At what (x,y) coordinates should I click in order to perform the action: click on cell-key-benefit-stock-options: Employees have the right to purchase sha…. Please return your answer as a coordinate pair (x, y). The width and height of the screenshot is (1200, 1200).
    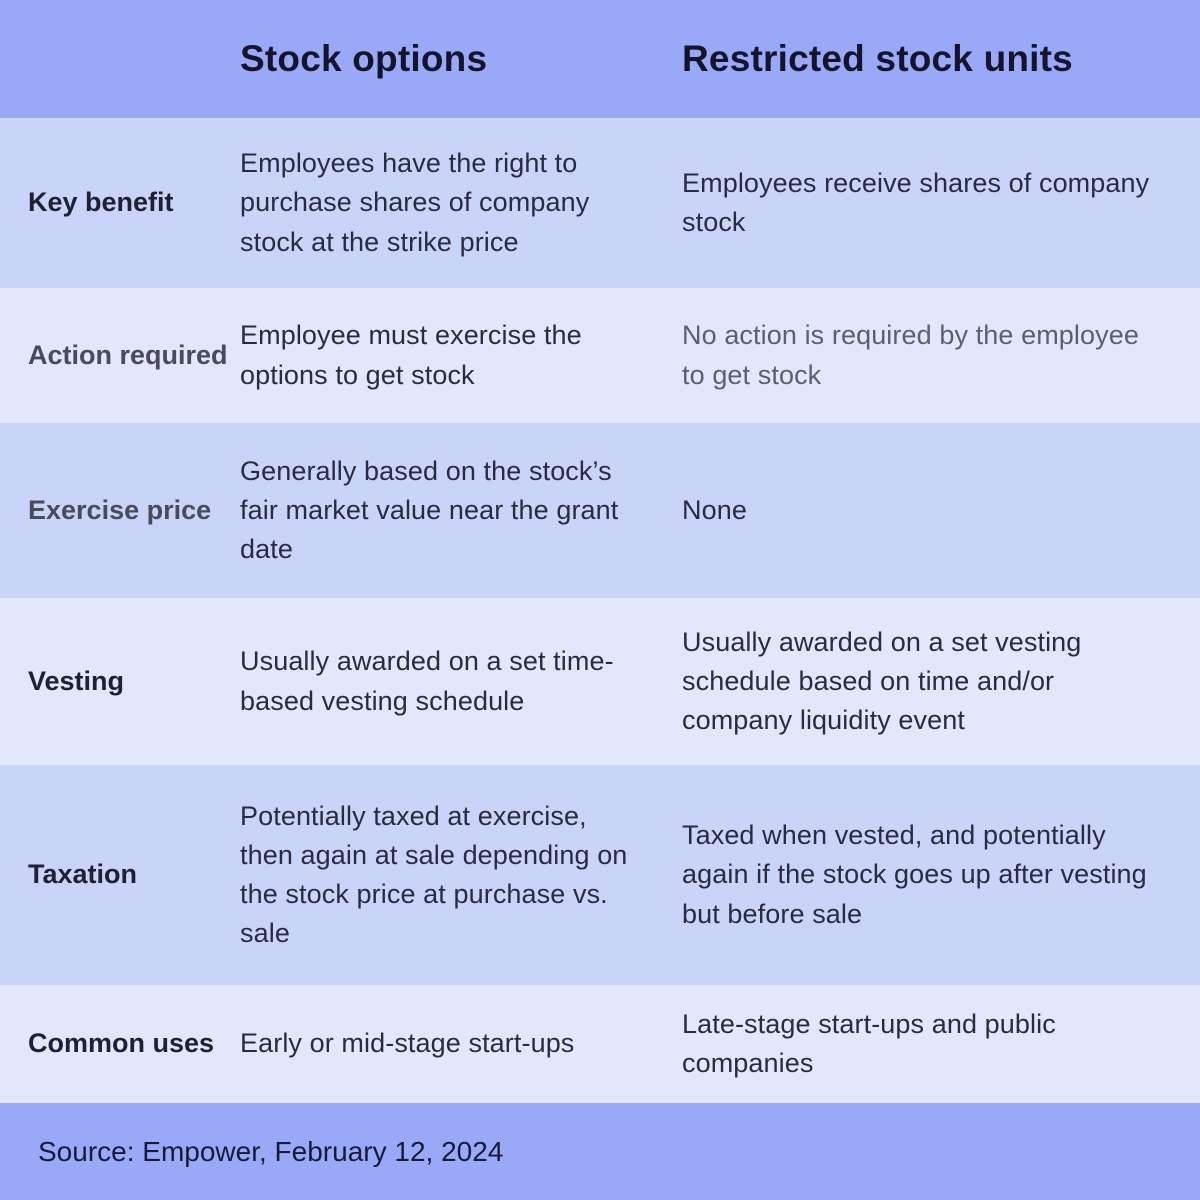
    Looking at the image, I should click on (415, 202).